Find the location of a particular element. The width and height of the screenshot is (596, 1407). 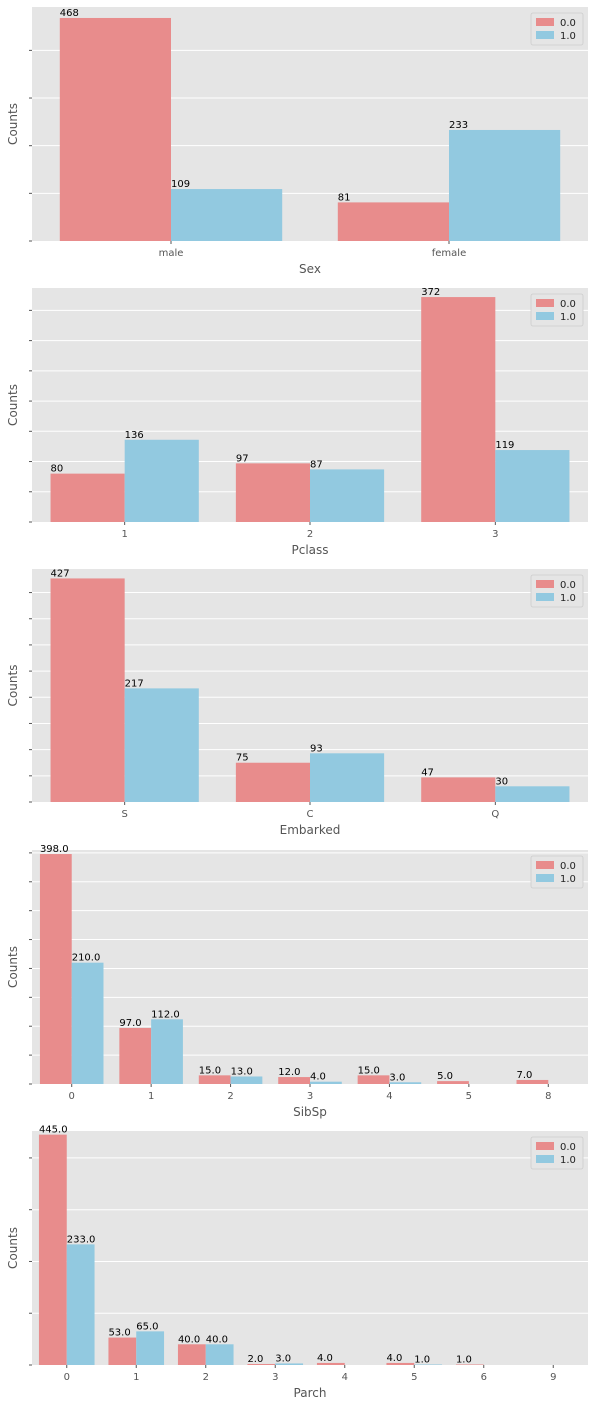

bar-value-label: 30 is located at coordinates (501, 781).